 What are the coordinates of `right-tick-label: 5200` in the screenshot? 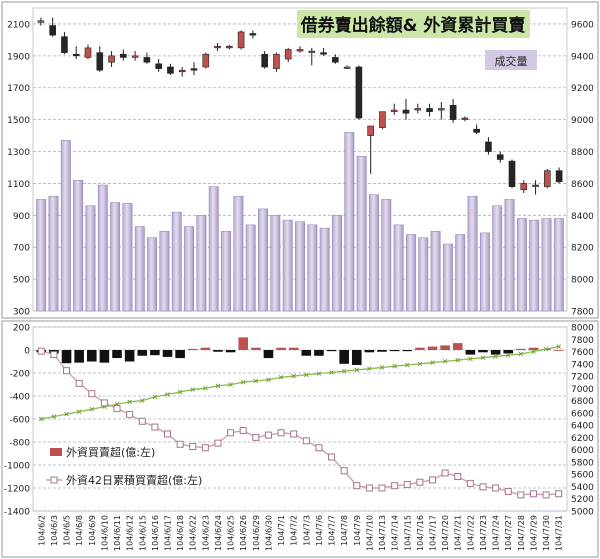 It's located at (582, 500).